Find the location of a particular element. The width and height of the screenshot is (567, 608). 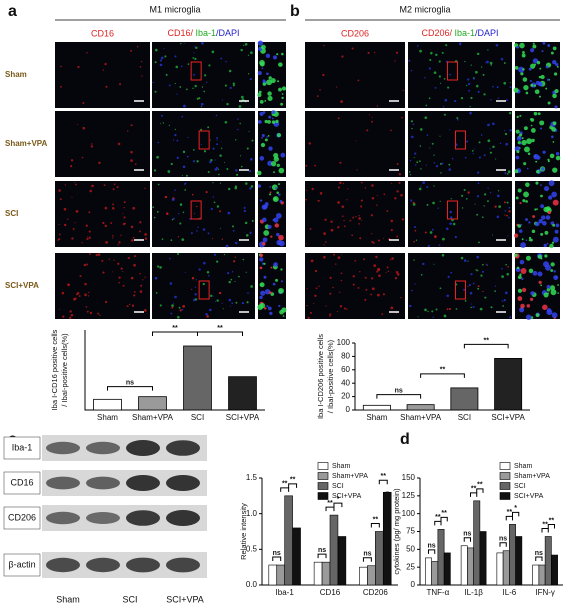

micrograph is located at coordinates (460, 144).